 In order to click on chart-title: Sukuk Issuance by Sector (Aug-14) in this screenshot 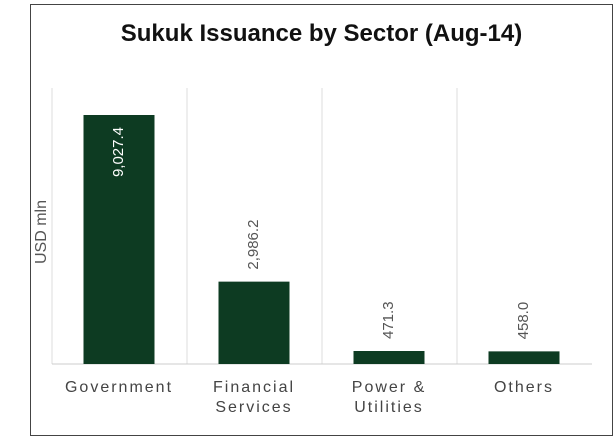, I will do `click(321, 33)`.